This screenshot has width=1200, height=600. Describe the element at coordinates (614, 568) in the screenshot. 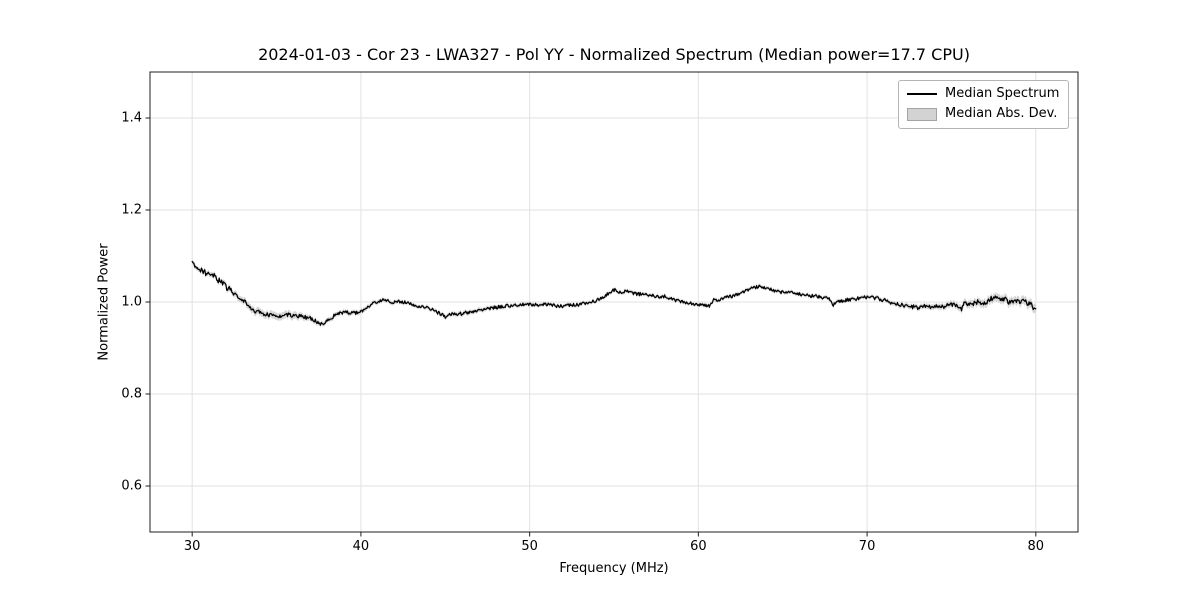

I see `x-axis-label: Frequency (MHz)` at that location.